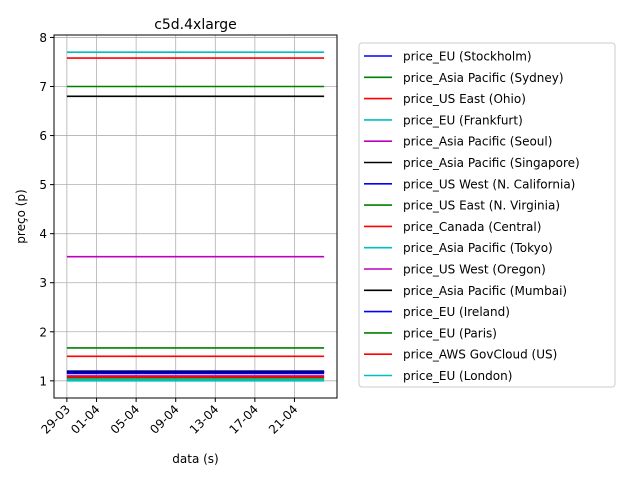 This screenshot has width=640, height=480. What do you see at coordinates (204, 419) in the screenshot?
I see `x-tick-label: 13-04` at bounding box center [204, 419].